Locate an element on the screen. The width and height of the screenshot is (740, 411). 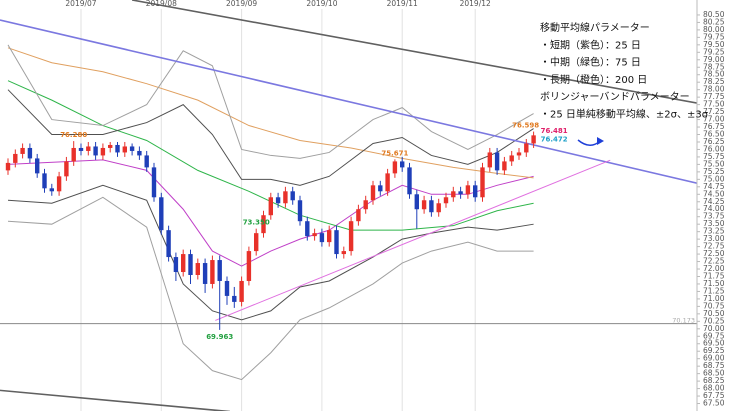
x-tick-label: 2019/08 is located at coordinates (161, 4).